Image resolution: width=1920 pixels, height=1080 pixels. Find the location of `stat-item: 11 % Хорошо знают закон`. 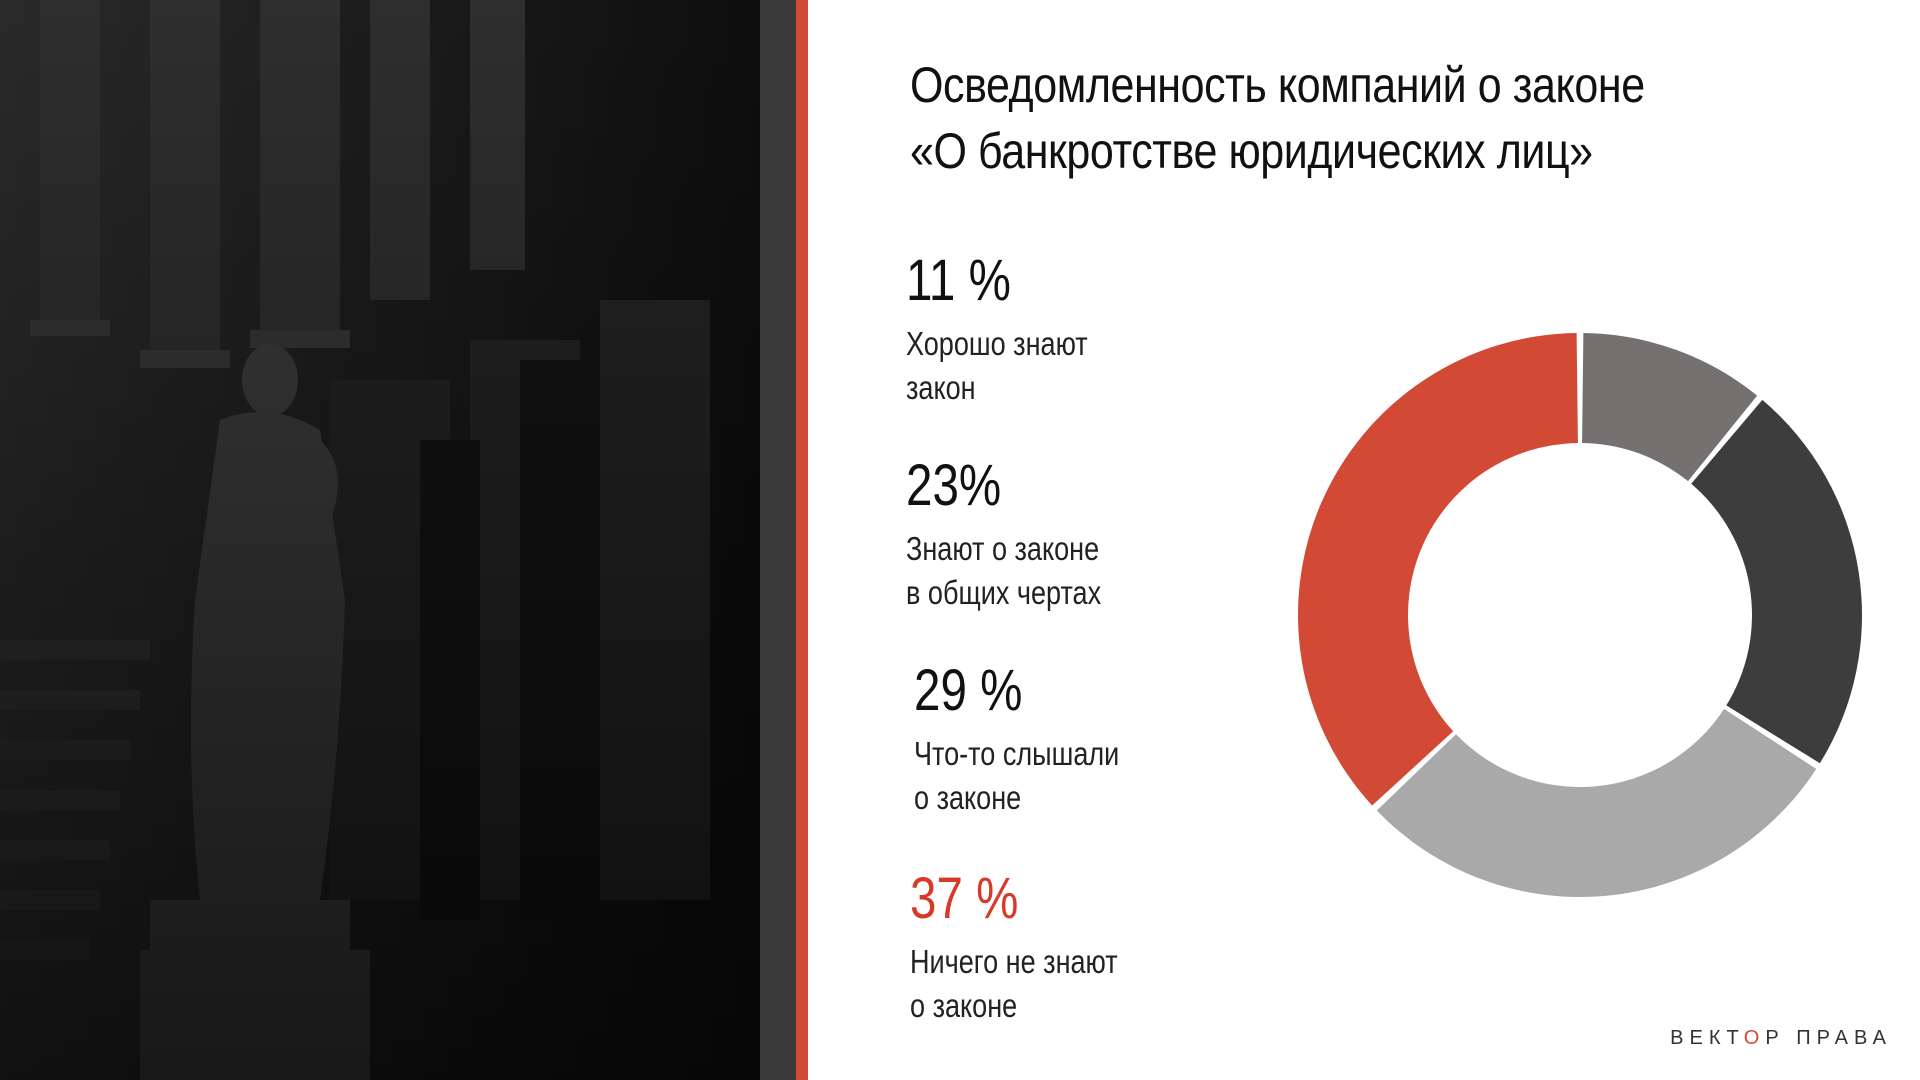

stat-item: 11 % Хорошо знают закон is located at coordinates (997, 330).